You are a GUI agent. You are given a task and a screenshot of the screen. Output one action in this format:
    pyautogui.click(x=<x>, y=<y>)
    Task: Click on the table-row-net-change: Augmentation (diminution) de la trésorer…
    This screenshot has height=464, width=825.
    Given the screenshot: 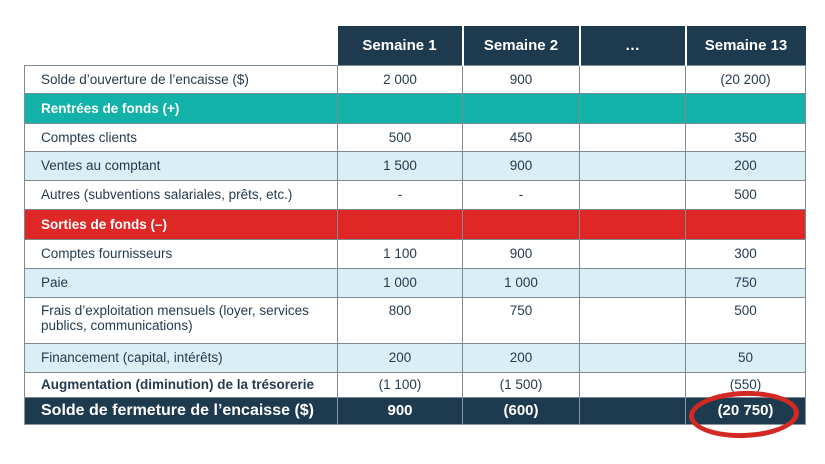 What is the action you would take?
    pyautogui.click(x=415, y=384)
    